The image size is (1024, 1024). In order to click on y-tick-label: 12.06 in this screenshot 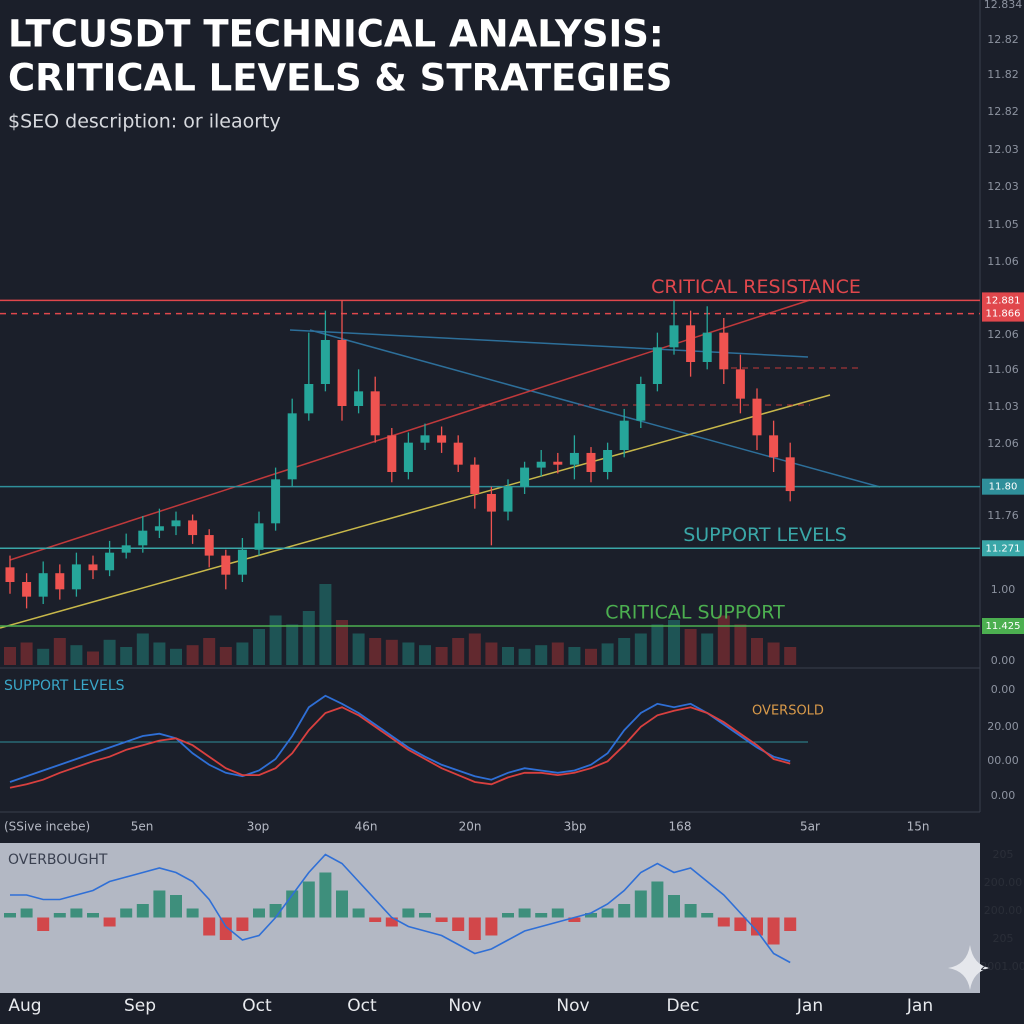, I will do `click(1003, 443)`.